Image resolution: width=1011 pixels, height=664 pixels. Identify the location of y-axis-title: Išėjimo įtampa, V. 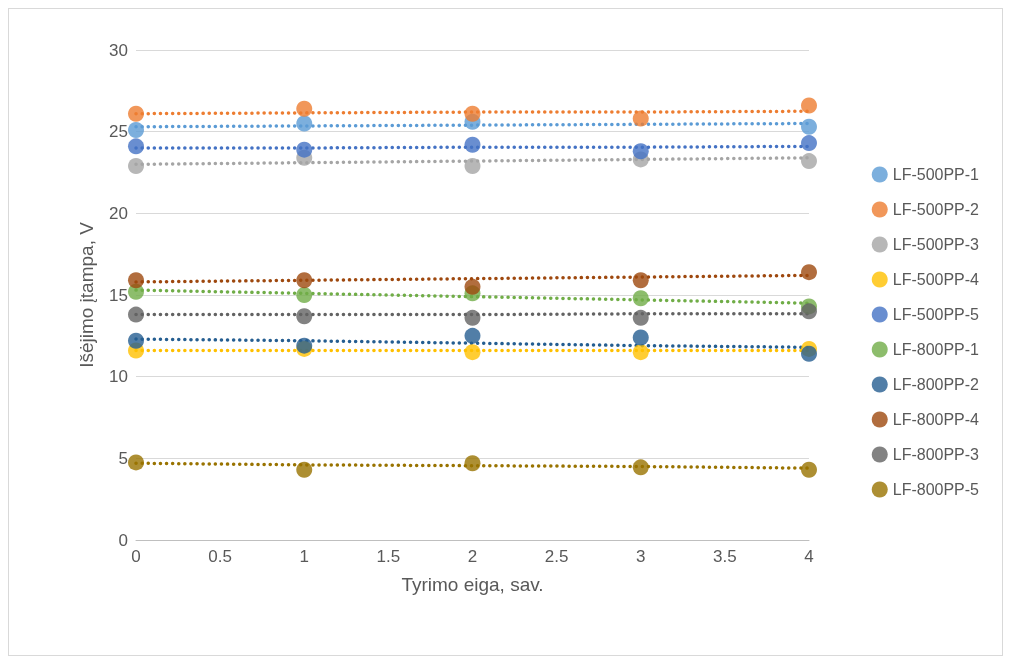
(86, 294).